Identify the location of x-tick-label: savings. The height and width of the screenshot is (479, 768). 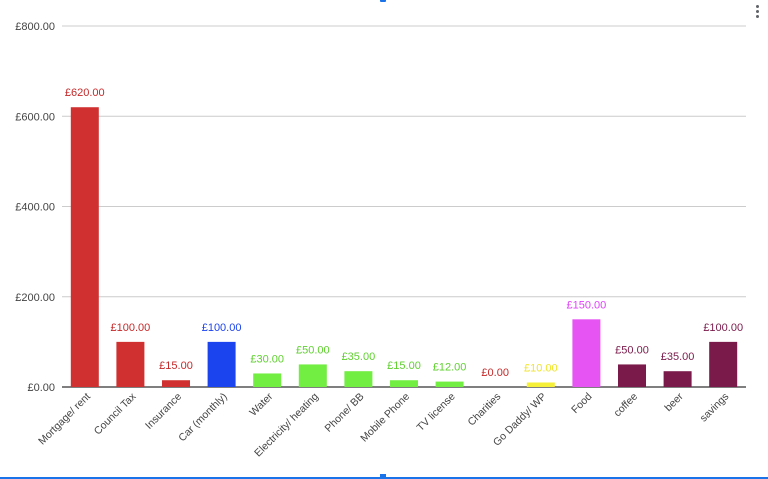
(715, 408).